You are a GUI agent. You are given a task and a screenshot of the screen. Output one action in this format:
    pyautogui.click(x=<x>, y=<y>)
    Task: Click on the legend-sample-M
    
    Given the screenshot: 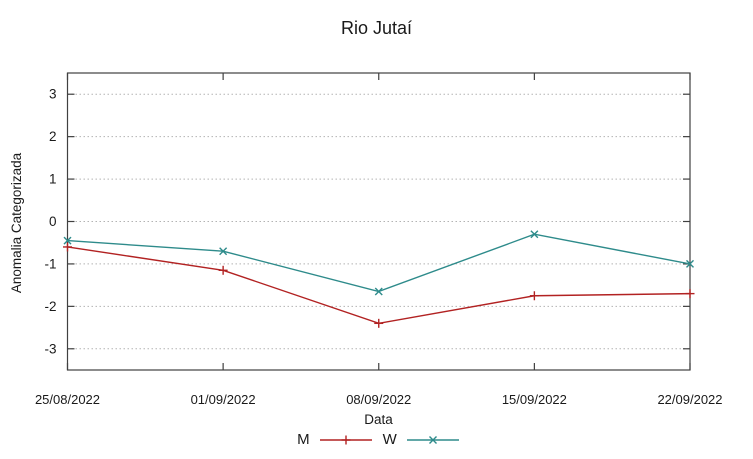 What is the action you would take?
    pyautogui.click(x=345, y=439)
    